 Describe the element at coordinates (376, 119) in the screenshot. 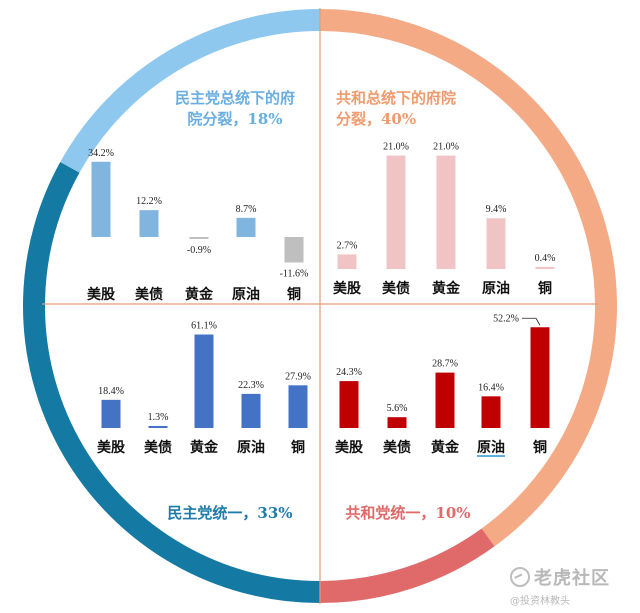

I see `title-top-right-line2: 分裂，40%` at that location.